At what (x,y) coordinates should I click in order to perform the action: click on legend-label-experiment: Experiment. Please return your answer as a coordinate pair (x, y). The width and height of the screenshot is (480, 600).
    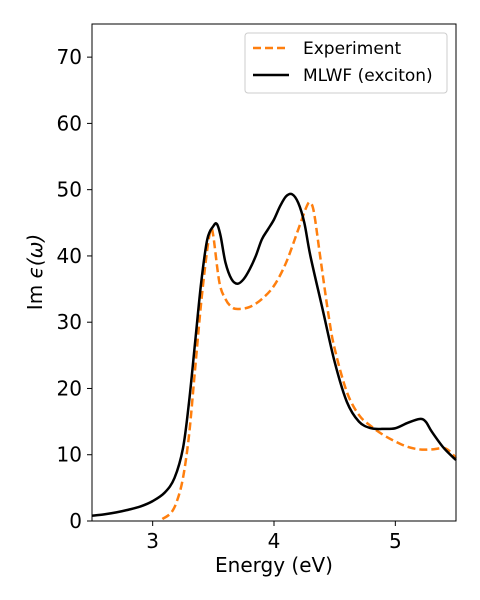
    Looking at the image, I should click on (352, 49).